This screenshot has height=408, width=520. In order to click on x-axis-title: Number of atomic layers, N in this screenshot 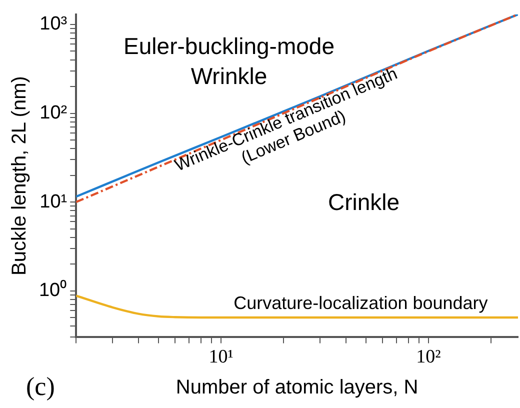, I will do `click(297, 387)`.